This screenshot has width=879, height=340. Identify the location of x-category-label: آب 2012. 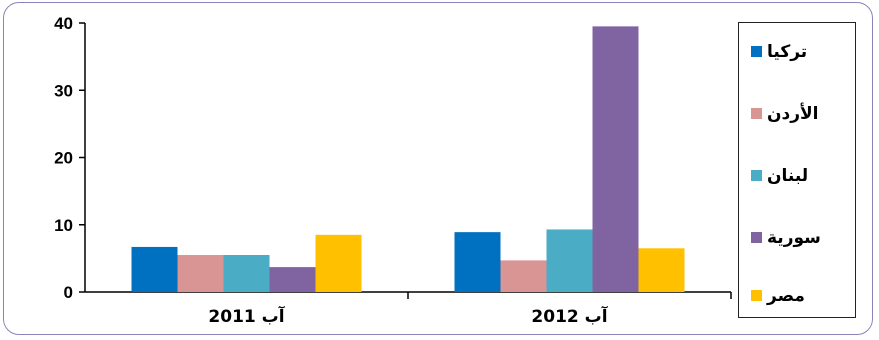
(569, 316).